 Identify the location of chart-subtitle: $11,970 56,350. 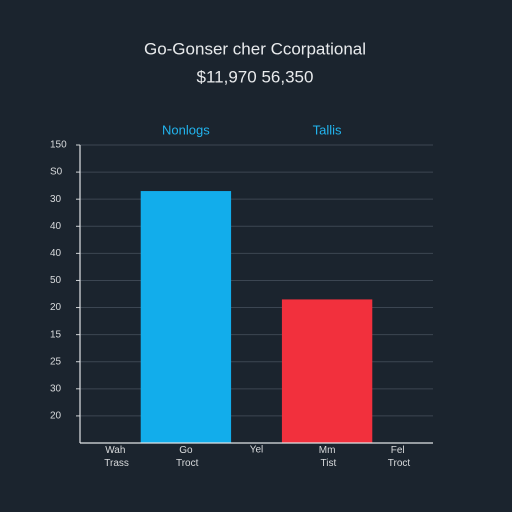
(255, 76).